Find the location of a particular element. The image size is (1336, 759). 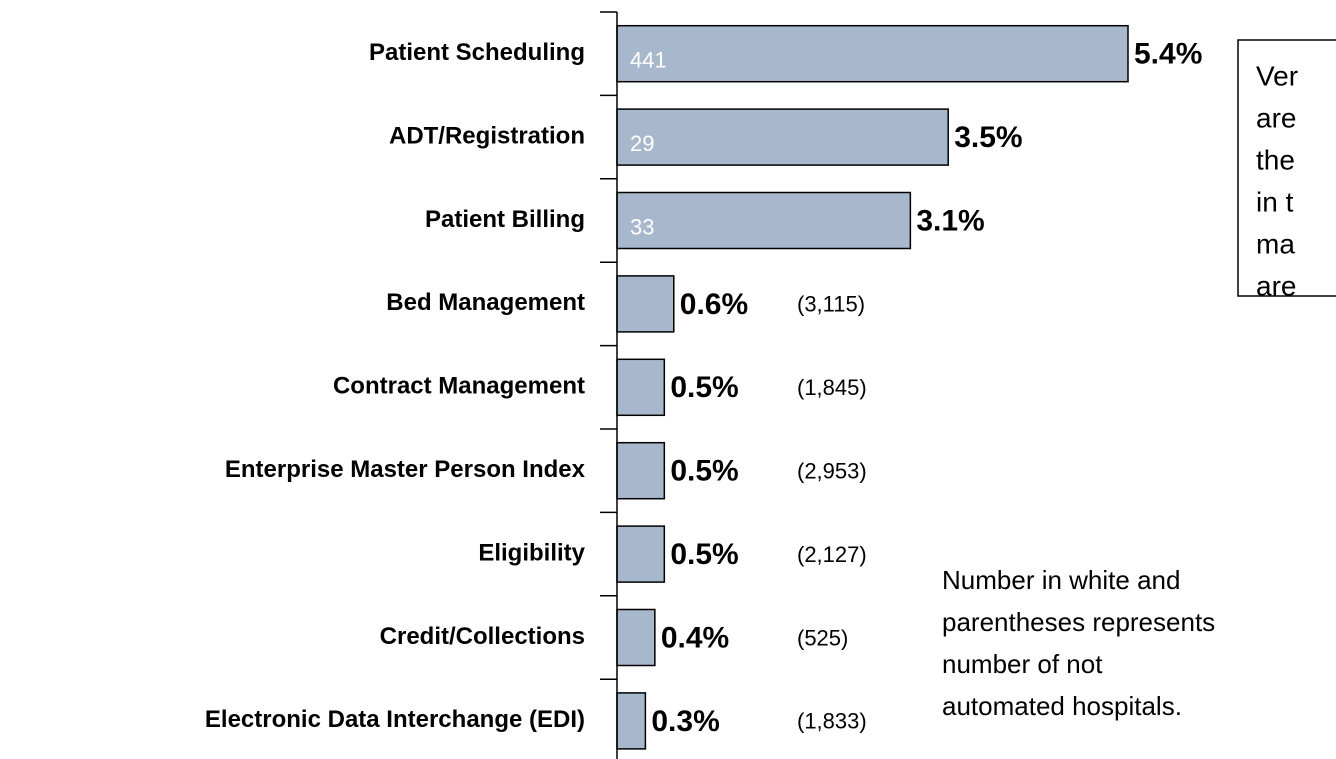

count-label: 441 is located at coordinates (648, 60).